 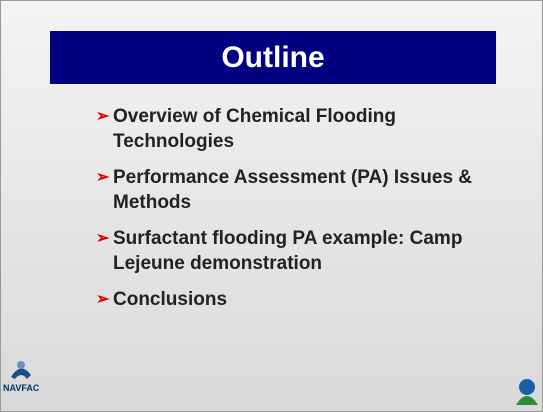 What do you see at coordinates (21, 388) in the screenshot?
I see `logo-text: NAVFAC` at bounding box center [21, 388].